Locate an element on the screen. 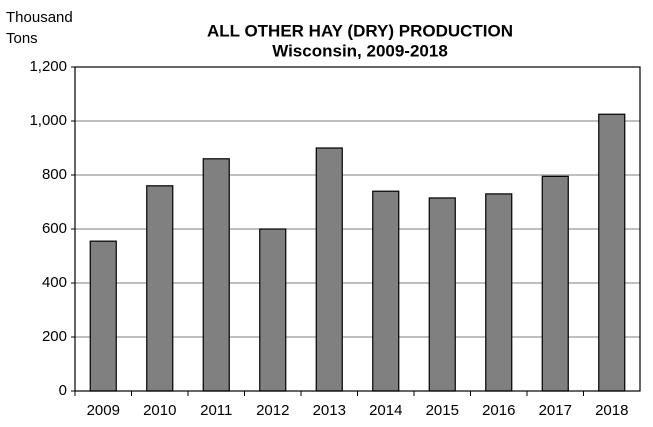 Image resolution: width=653 pixels, height=427 pixels. y-tick-label: 1,200 is located at coordinates (48, 66).